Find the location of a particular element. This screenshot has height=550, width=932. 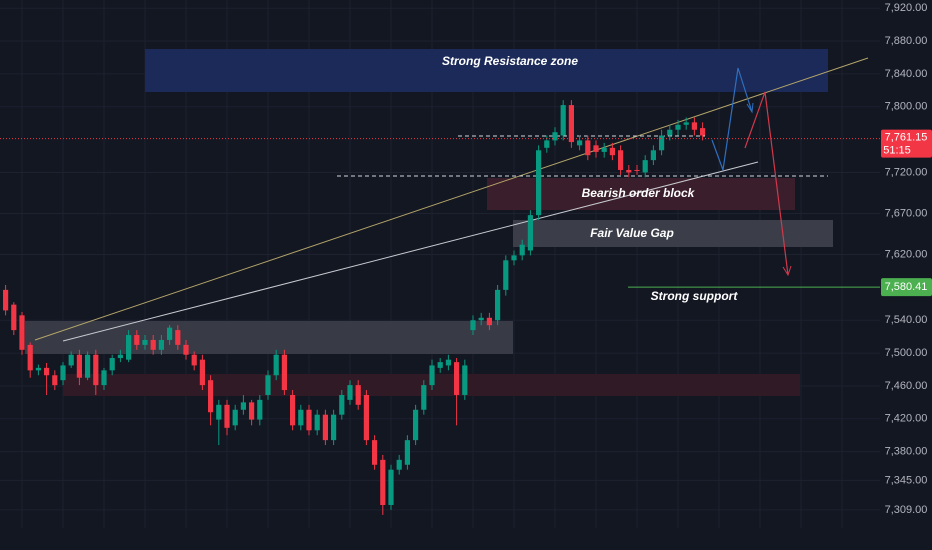

last-price-label: 7,761.15 is located at coordinates (906, 138).